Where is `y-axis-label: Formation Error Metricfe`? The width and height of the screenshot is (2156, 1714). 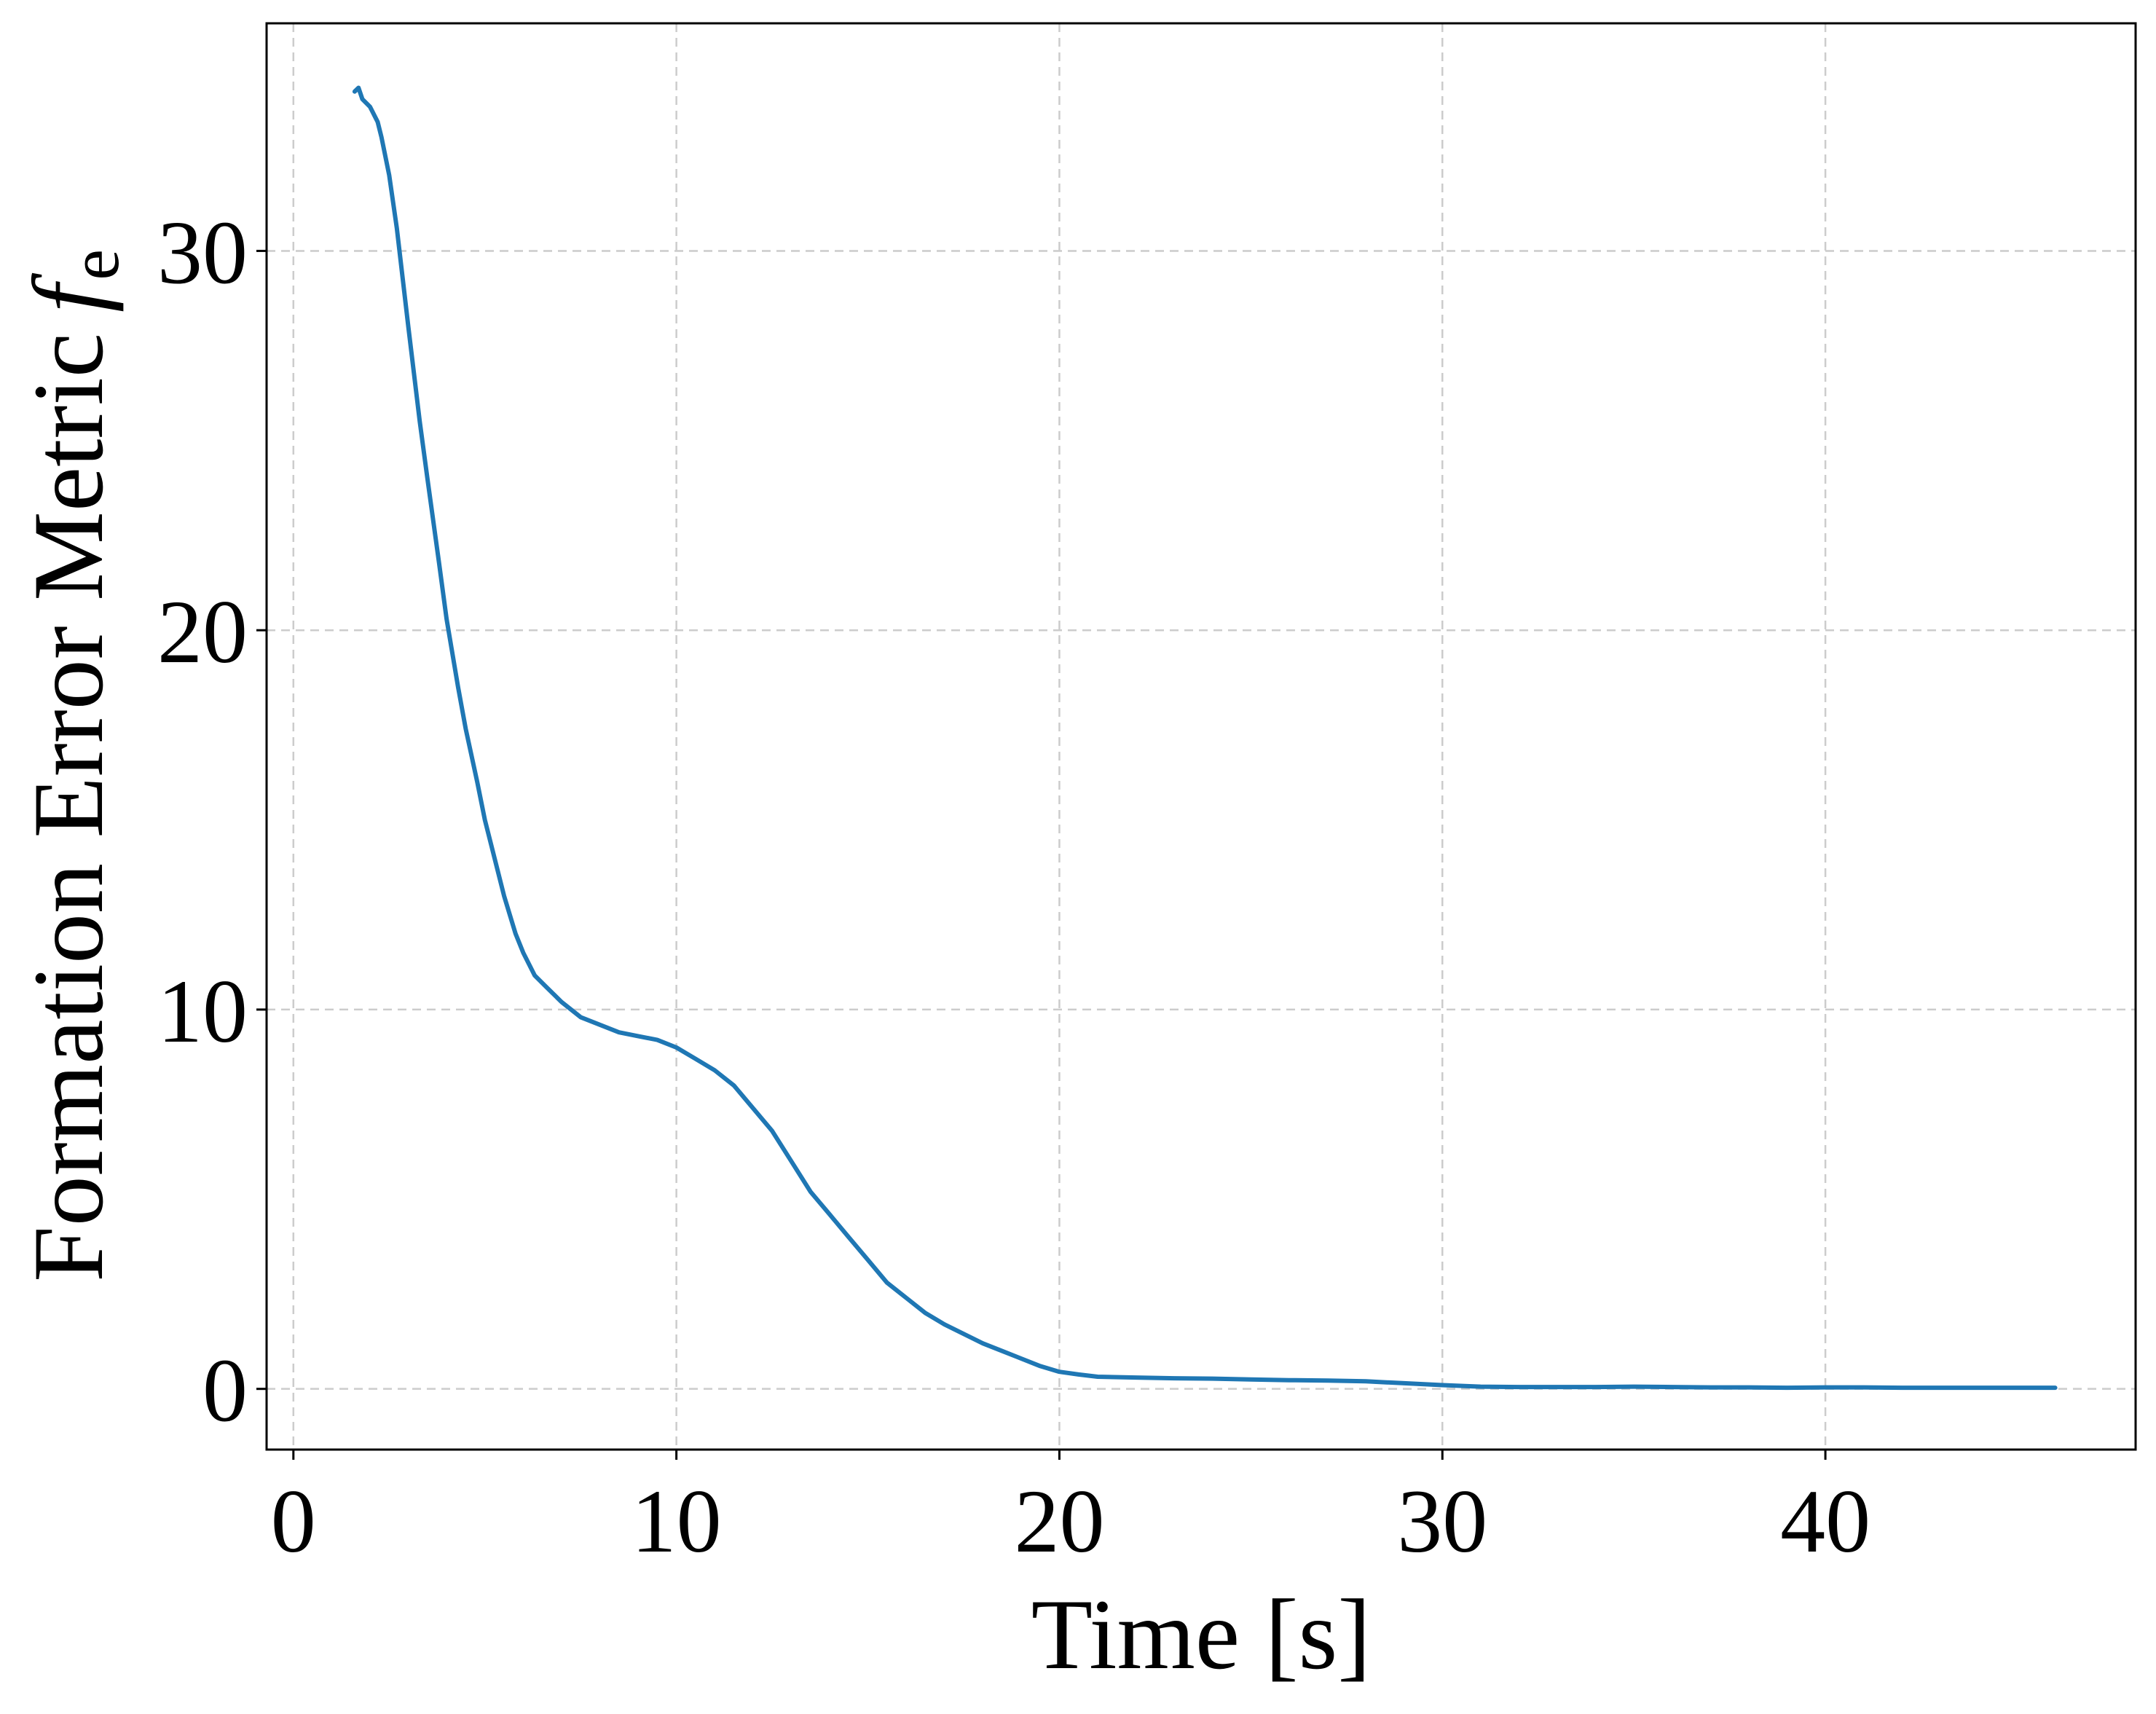 y-axis-label: Formation Error Metricfe is located at coordinates (72, 765).